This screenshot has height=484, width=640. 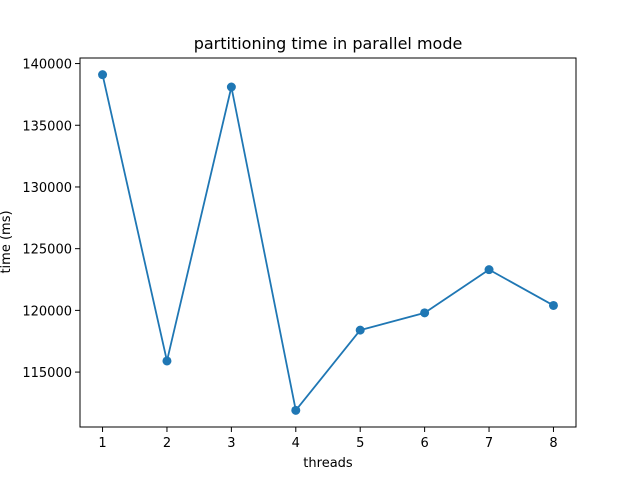 What do you see at coordinates (51, 219) in the screenshot?
I see `y-axis-ticks: 115000 120000 125000 130000 135000 140000` at bounding box center [51, 219].